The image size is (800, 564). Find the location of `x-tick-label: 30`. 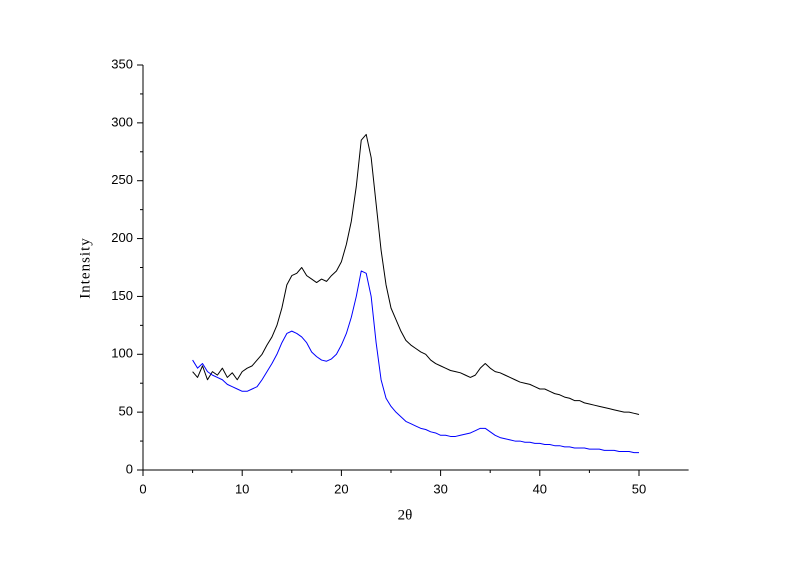

x-tick-label: 30 is located at coordinates (440, 488).